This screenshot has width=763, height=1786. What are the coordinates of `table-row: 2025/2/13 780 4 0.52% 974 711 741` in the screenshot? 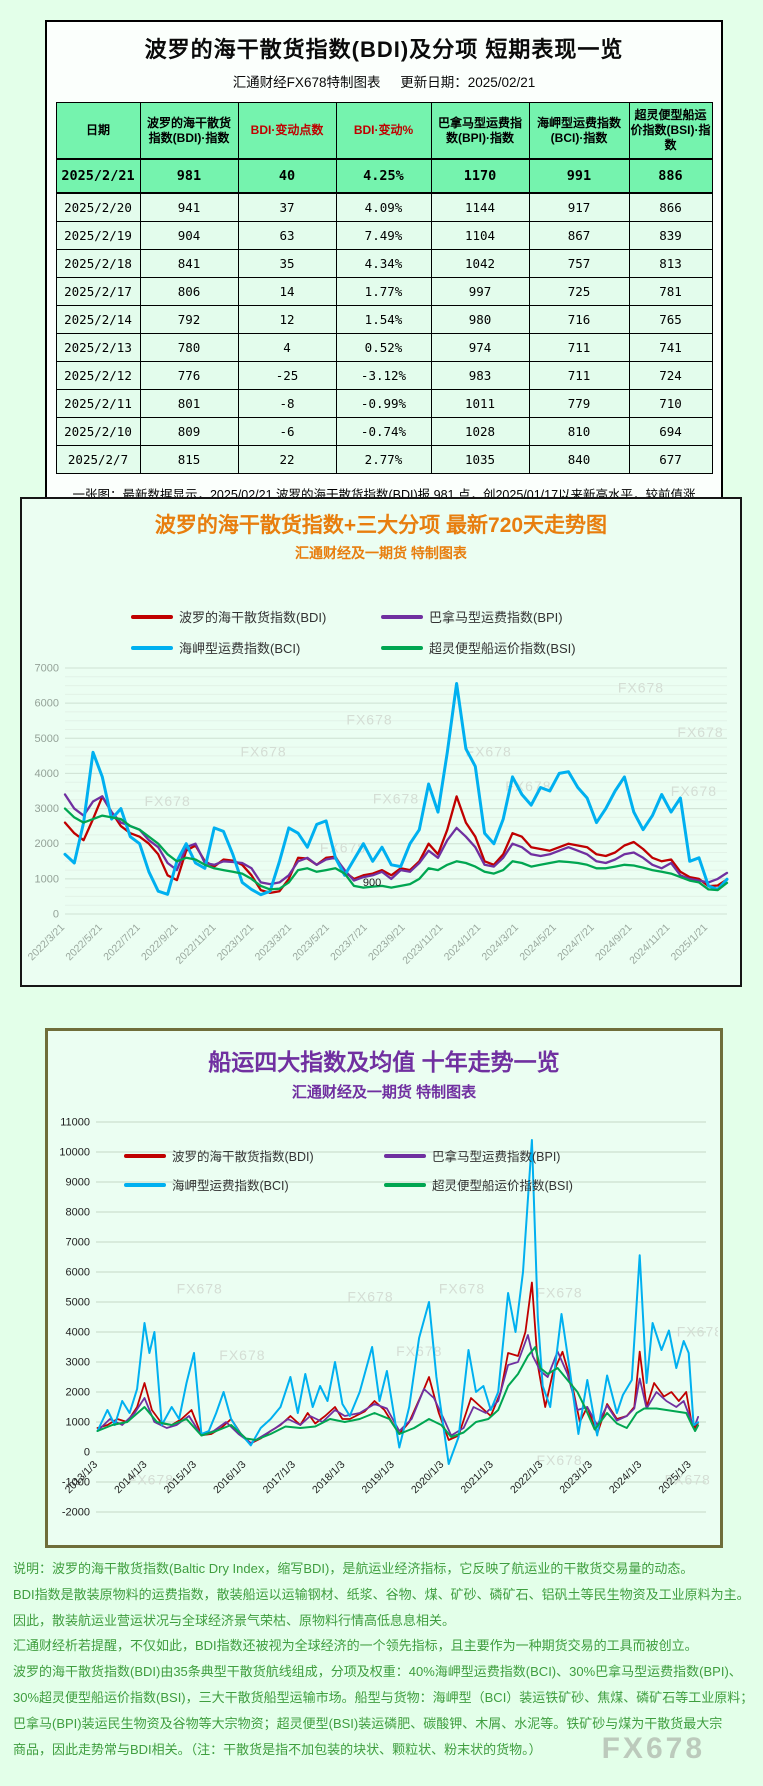 It's located at (384, 347).